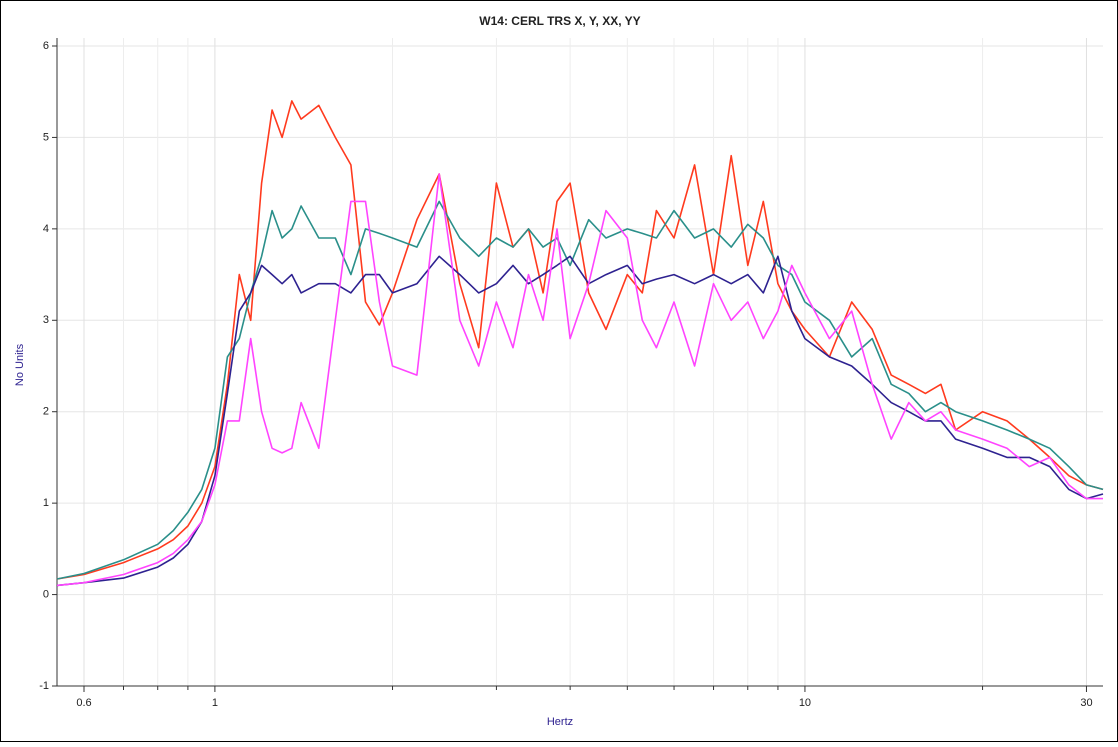  What do you see at coordinates (560, 722) in the screenshot?
I see `x-axis-label: Hertz` at bounding box center [560, 722].